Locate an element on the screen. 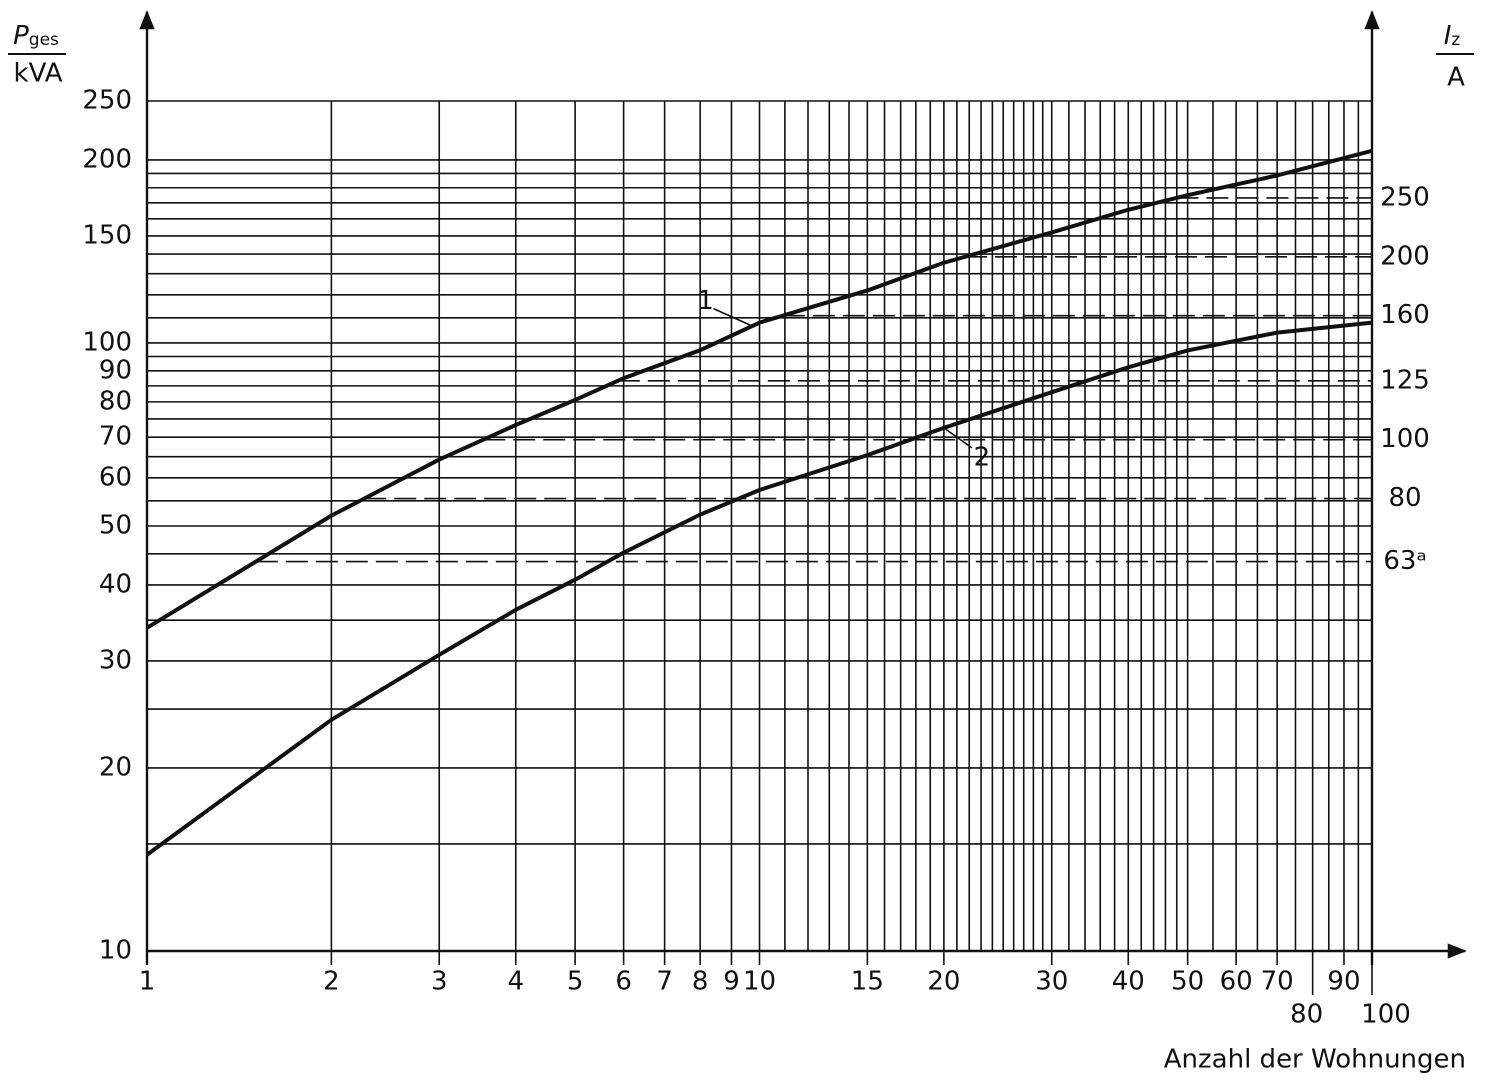 This screenshot has height=1088, width=1488. y-tick-label: 60 is located at coordinates (115, 477).